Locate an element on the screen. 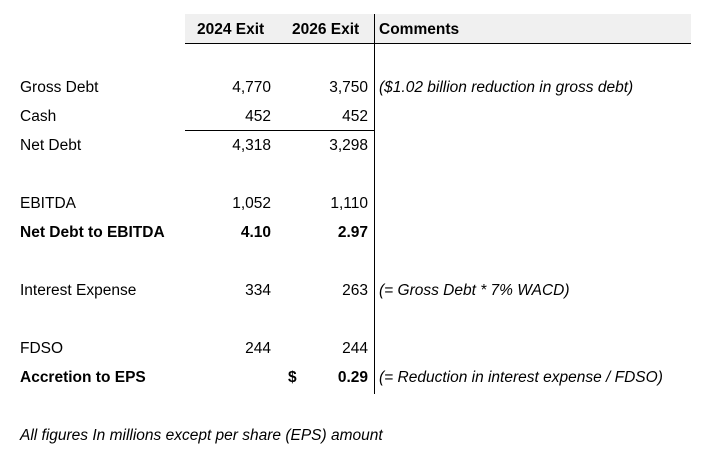  gross-debt-2026: 3,750 is located at coordinates (348, 87).